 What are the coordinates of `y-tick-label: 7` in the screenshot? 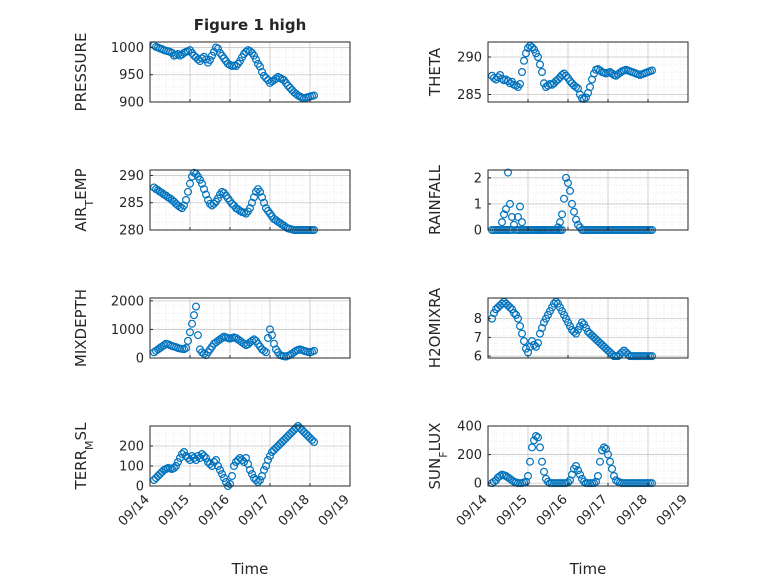 It's located at (478, 338).